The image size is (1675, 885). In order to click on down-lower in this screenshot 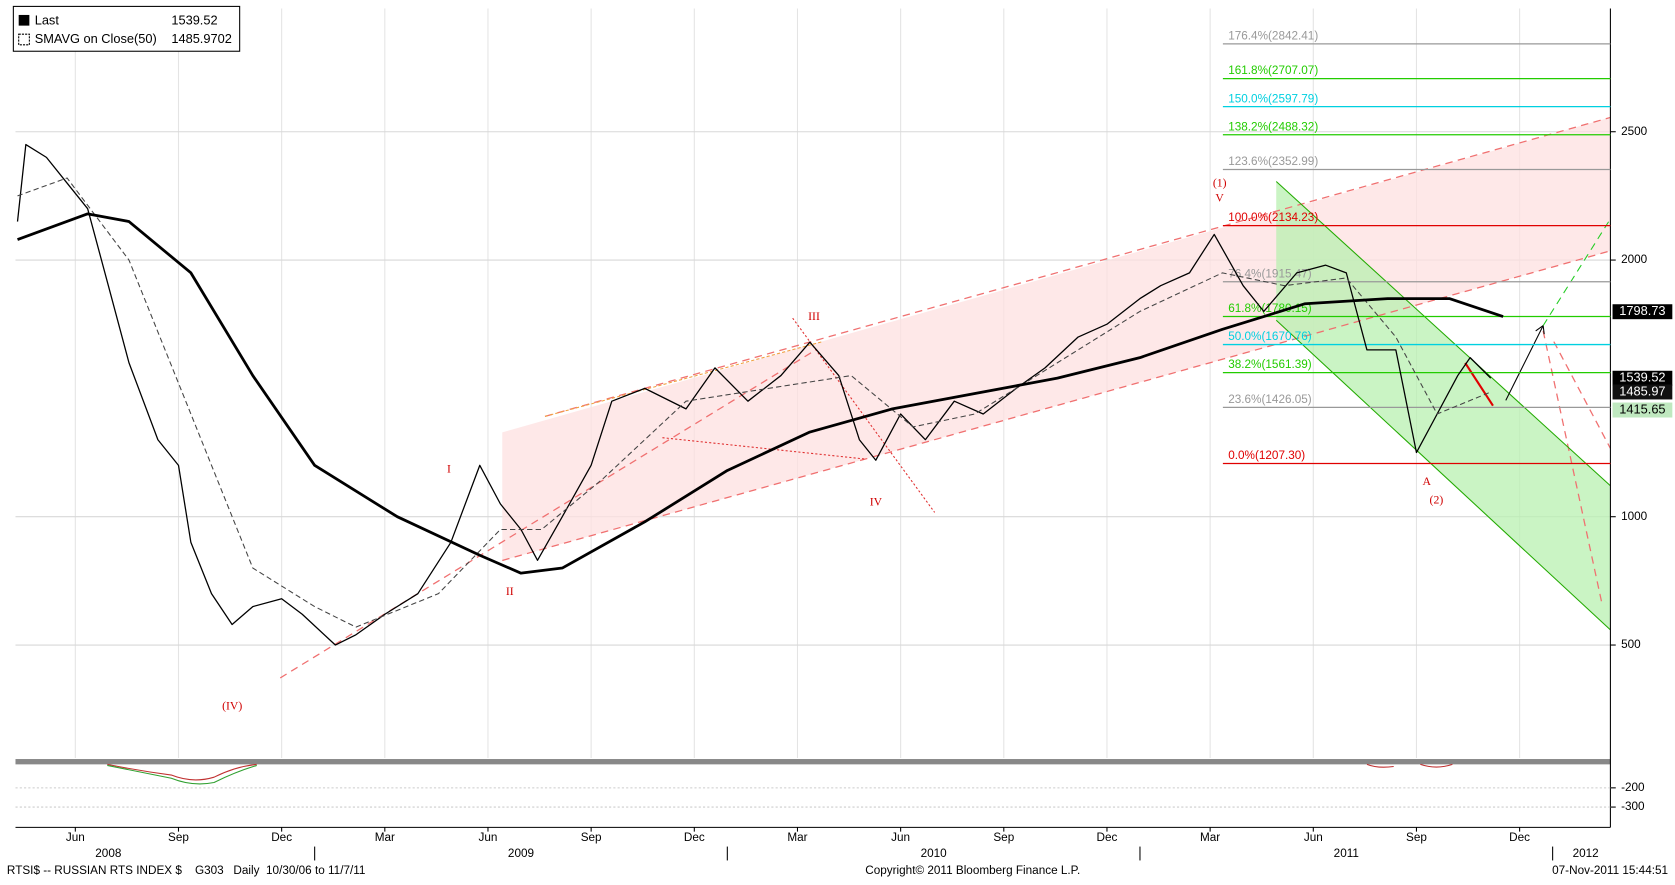, I will do `click(1443, 475)`.